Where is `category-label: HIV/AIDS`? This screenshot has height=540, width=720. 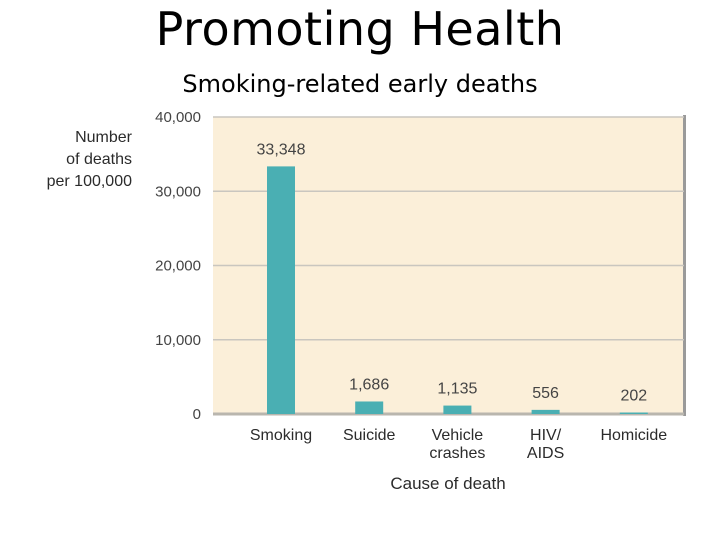
category-label: HIV/AIDS is located at coordinates (545, 444).